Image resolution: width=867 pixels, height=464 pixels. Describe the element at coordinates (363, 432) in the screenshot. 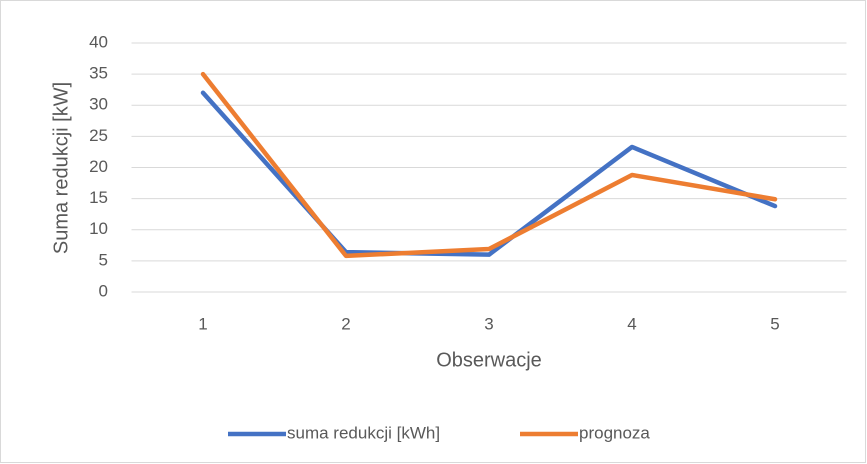

I see `legend-label: suma redukcji [kWh]` at that location.